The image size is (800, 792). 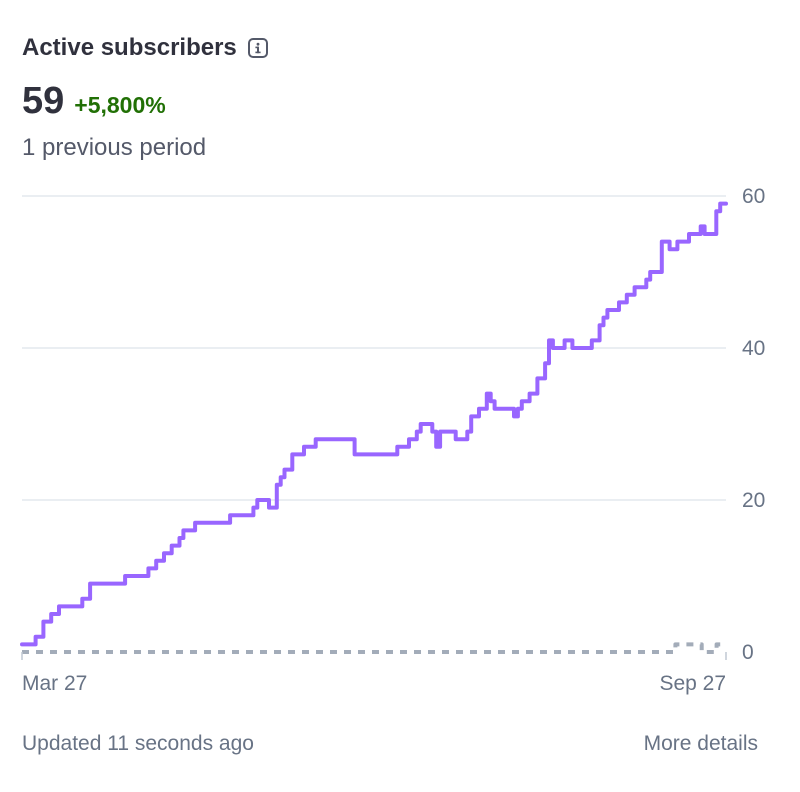 What do you see at coordinates (129, 47) in the screenshot?
I see `chart-title: Active subscribers` at bounding box center [129, 47].